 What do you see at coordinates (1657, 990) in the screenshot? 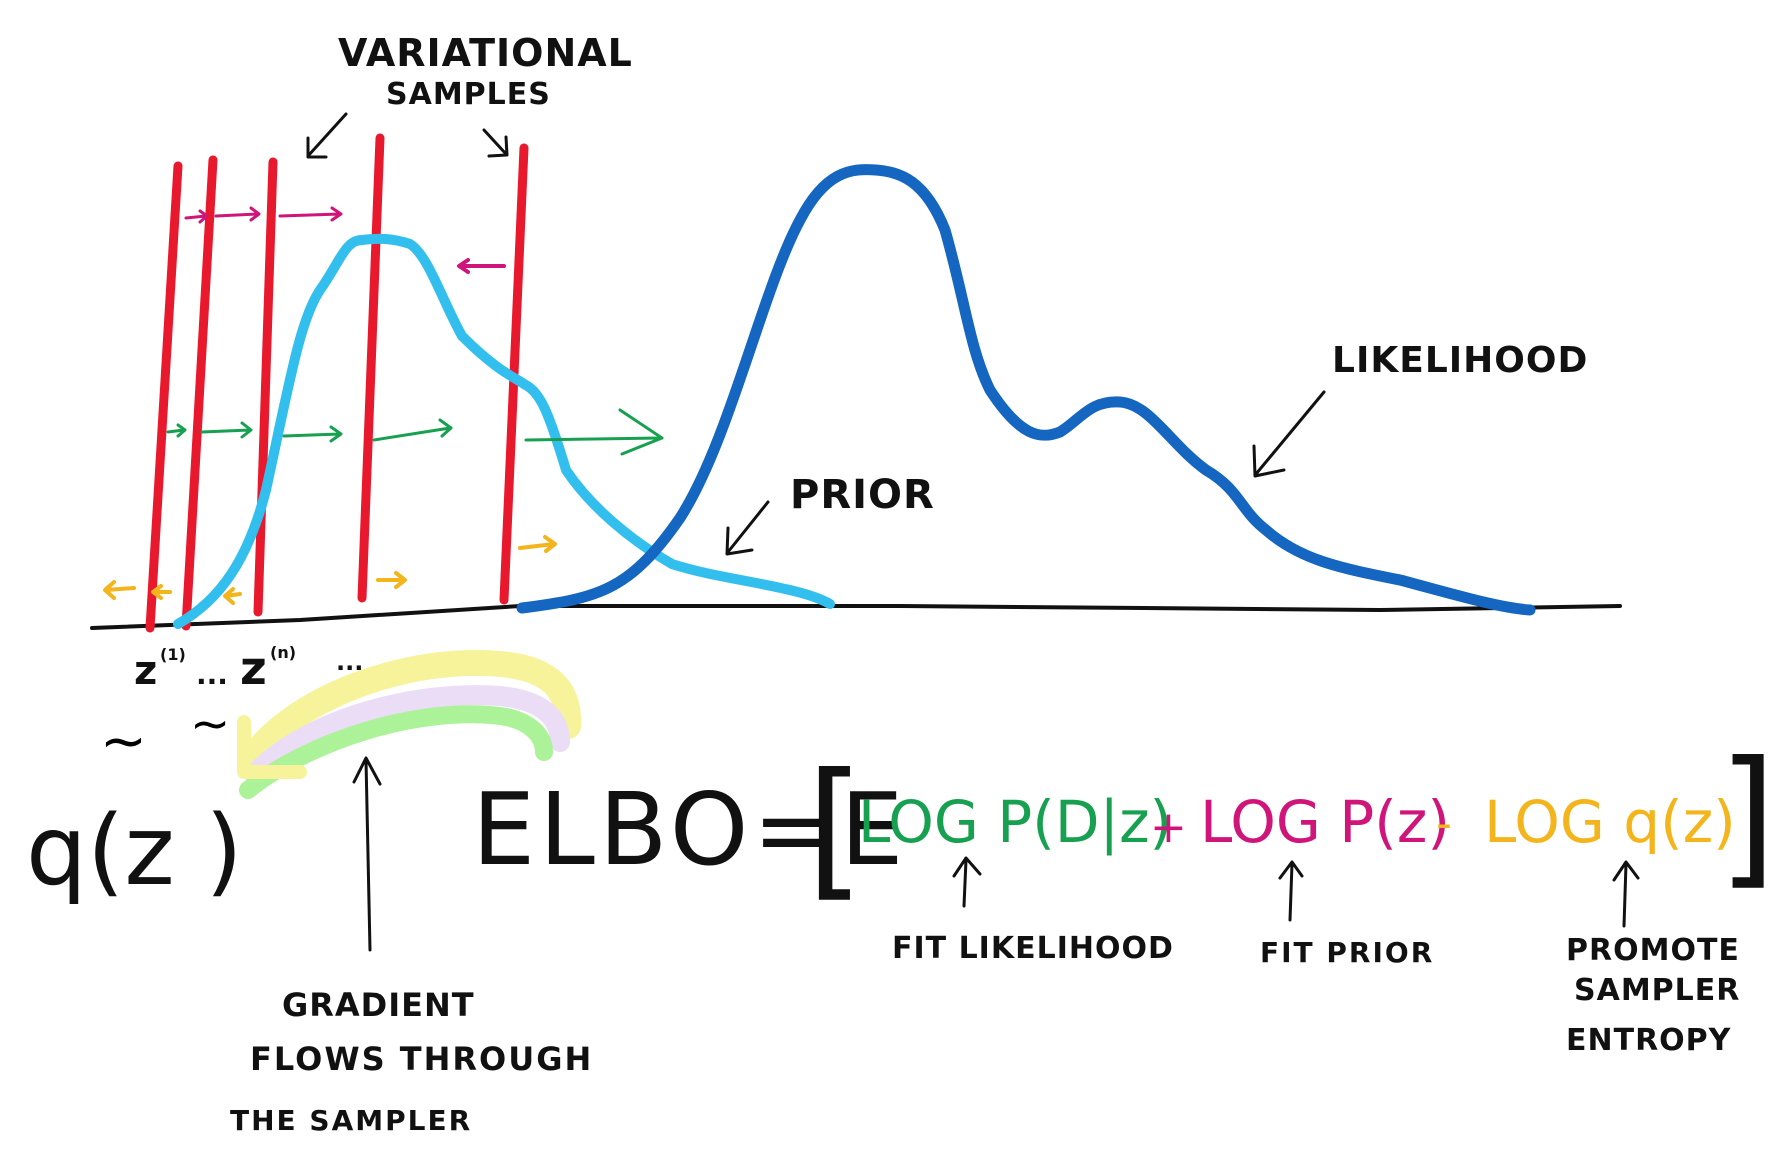
I see `entropy-line2: SAMPLER` at bounding box center [1657, 990].